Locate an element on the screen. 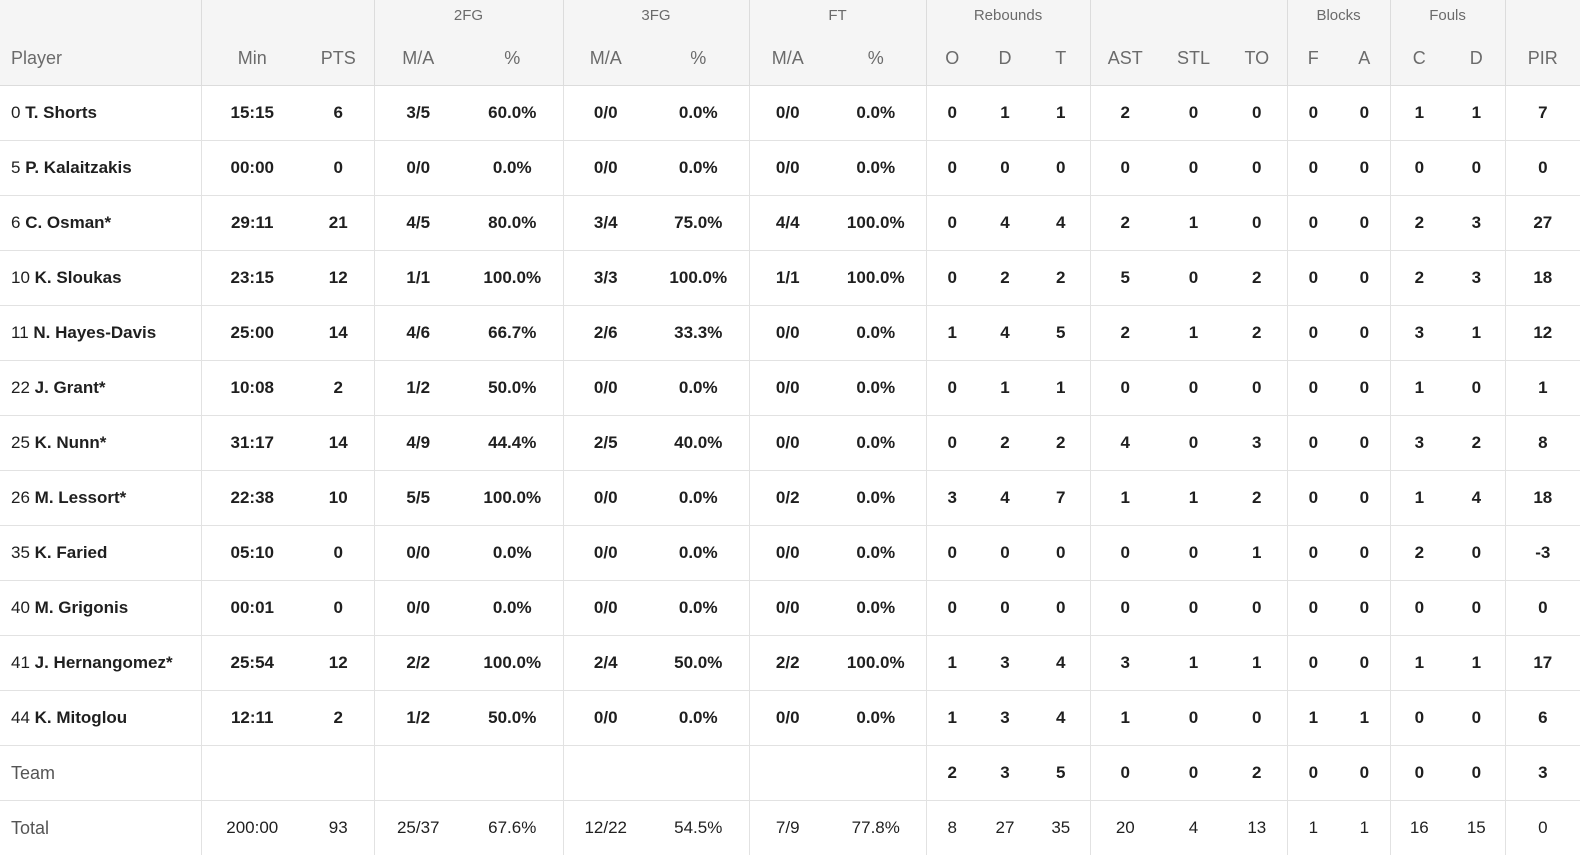 This screenshot has width=1580, height=855. player-number: 40 is located at coordinates (20, 607).